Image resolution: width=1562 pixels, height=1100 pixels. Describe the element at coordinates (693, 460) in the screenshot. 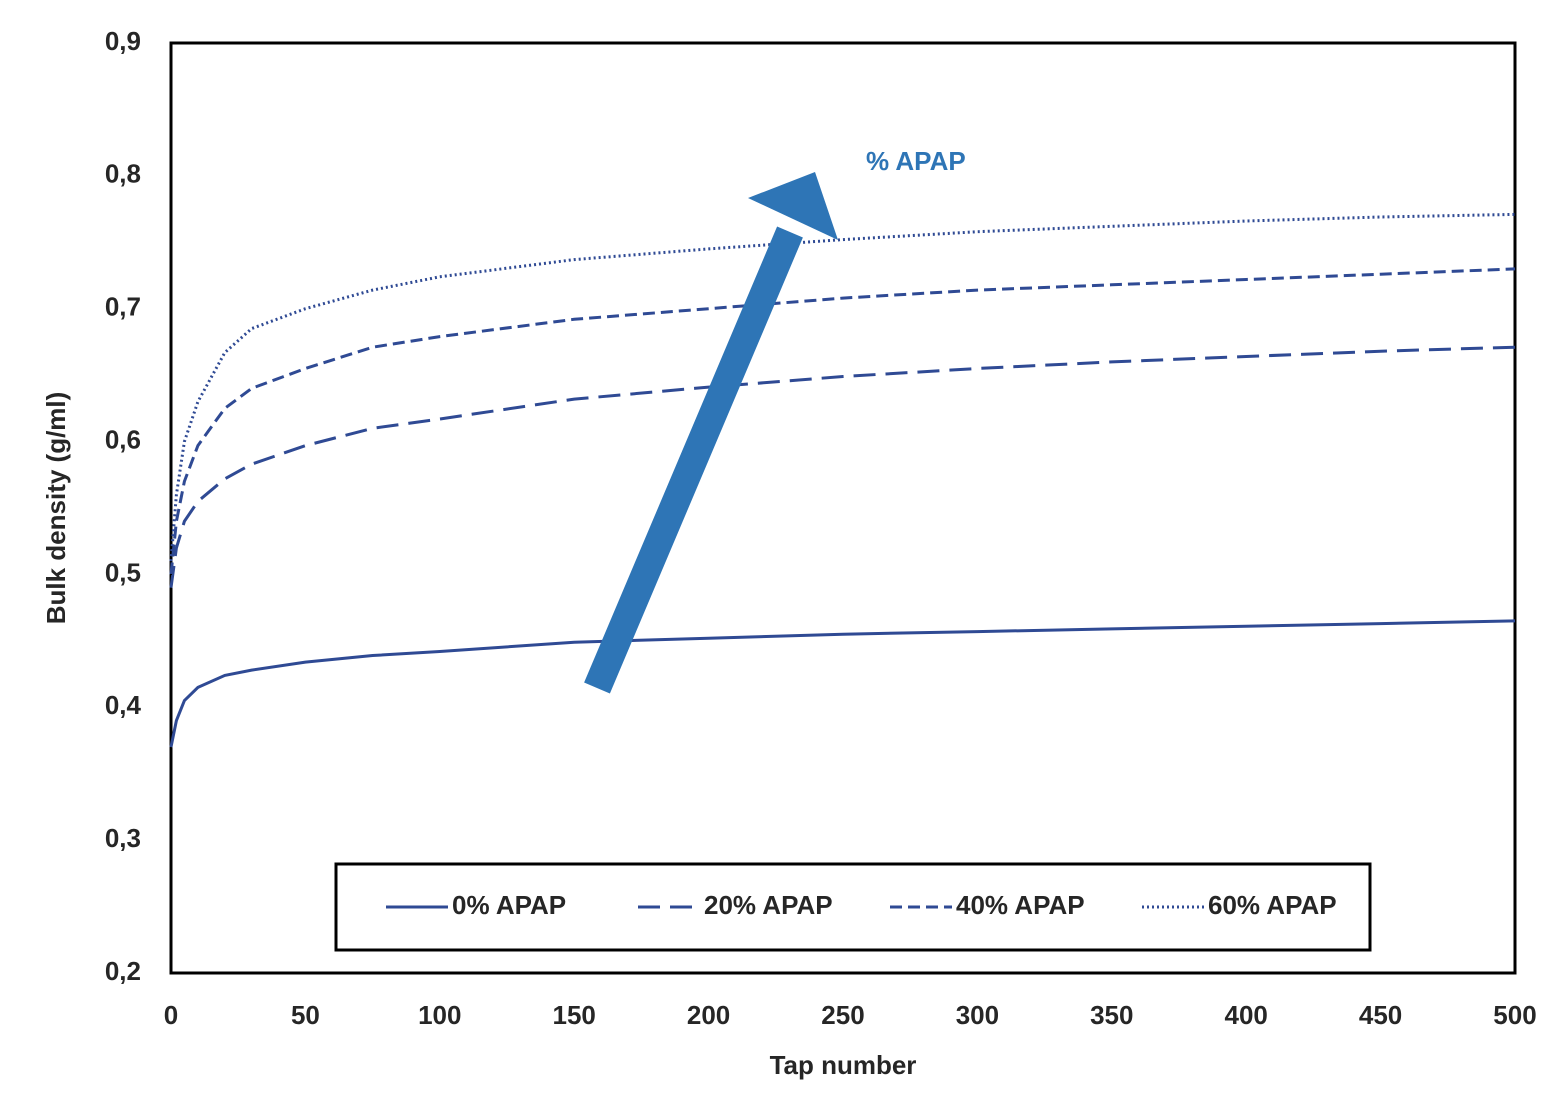

I see `arrow-shaft` at that location.